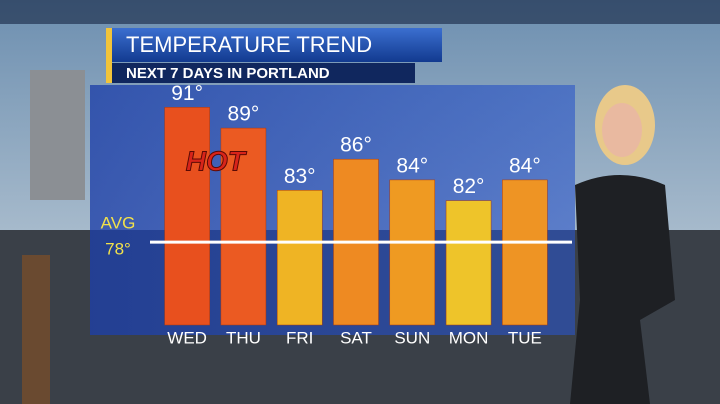  What do you see at coordinates (57, 135) in the screenshot?
I see `building` at bounding box center [57, 135].